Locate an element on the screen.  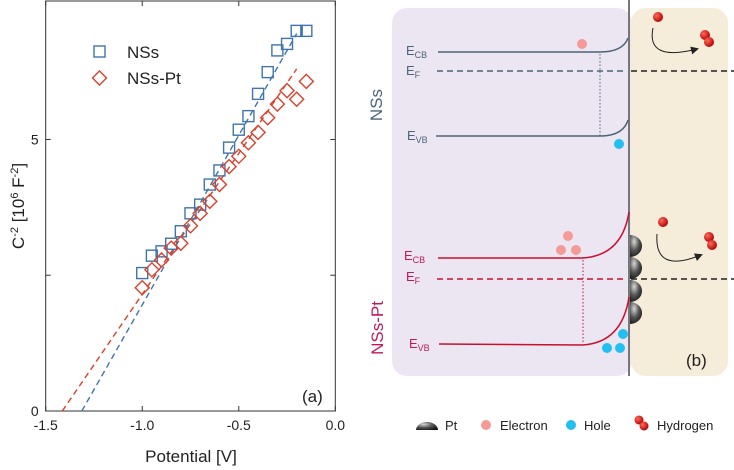
x-axis-label: Potential [V] is located at coordinates (191, 456).